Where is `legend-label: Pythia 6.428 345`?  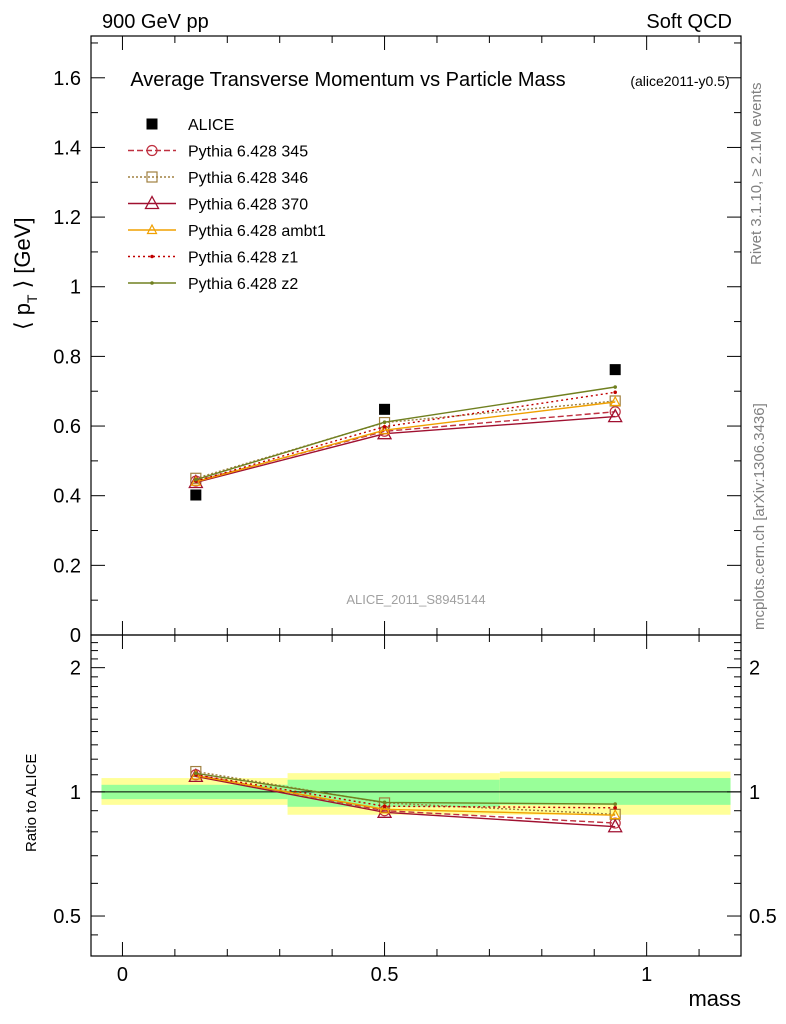 legend-label: Pythia 6.428 345 is located at coordinates (248, 152).